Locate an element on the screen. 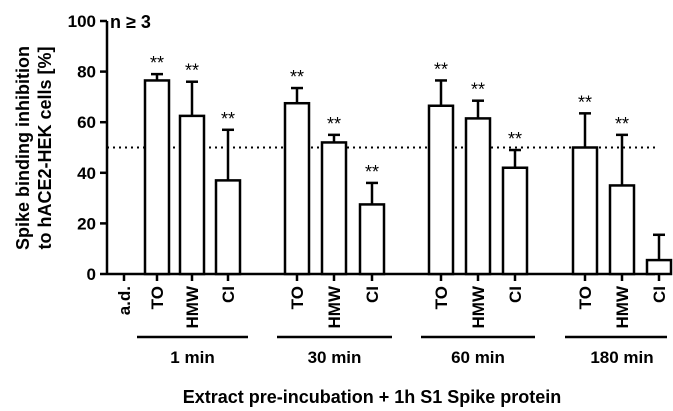 Image resolution: width=673 pixels, height=411 pixels. group-label: 30 min is located at coordinates (335, 357).